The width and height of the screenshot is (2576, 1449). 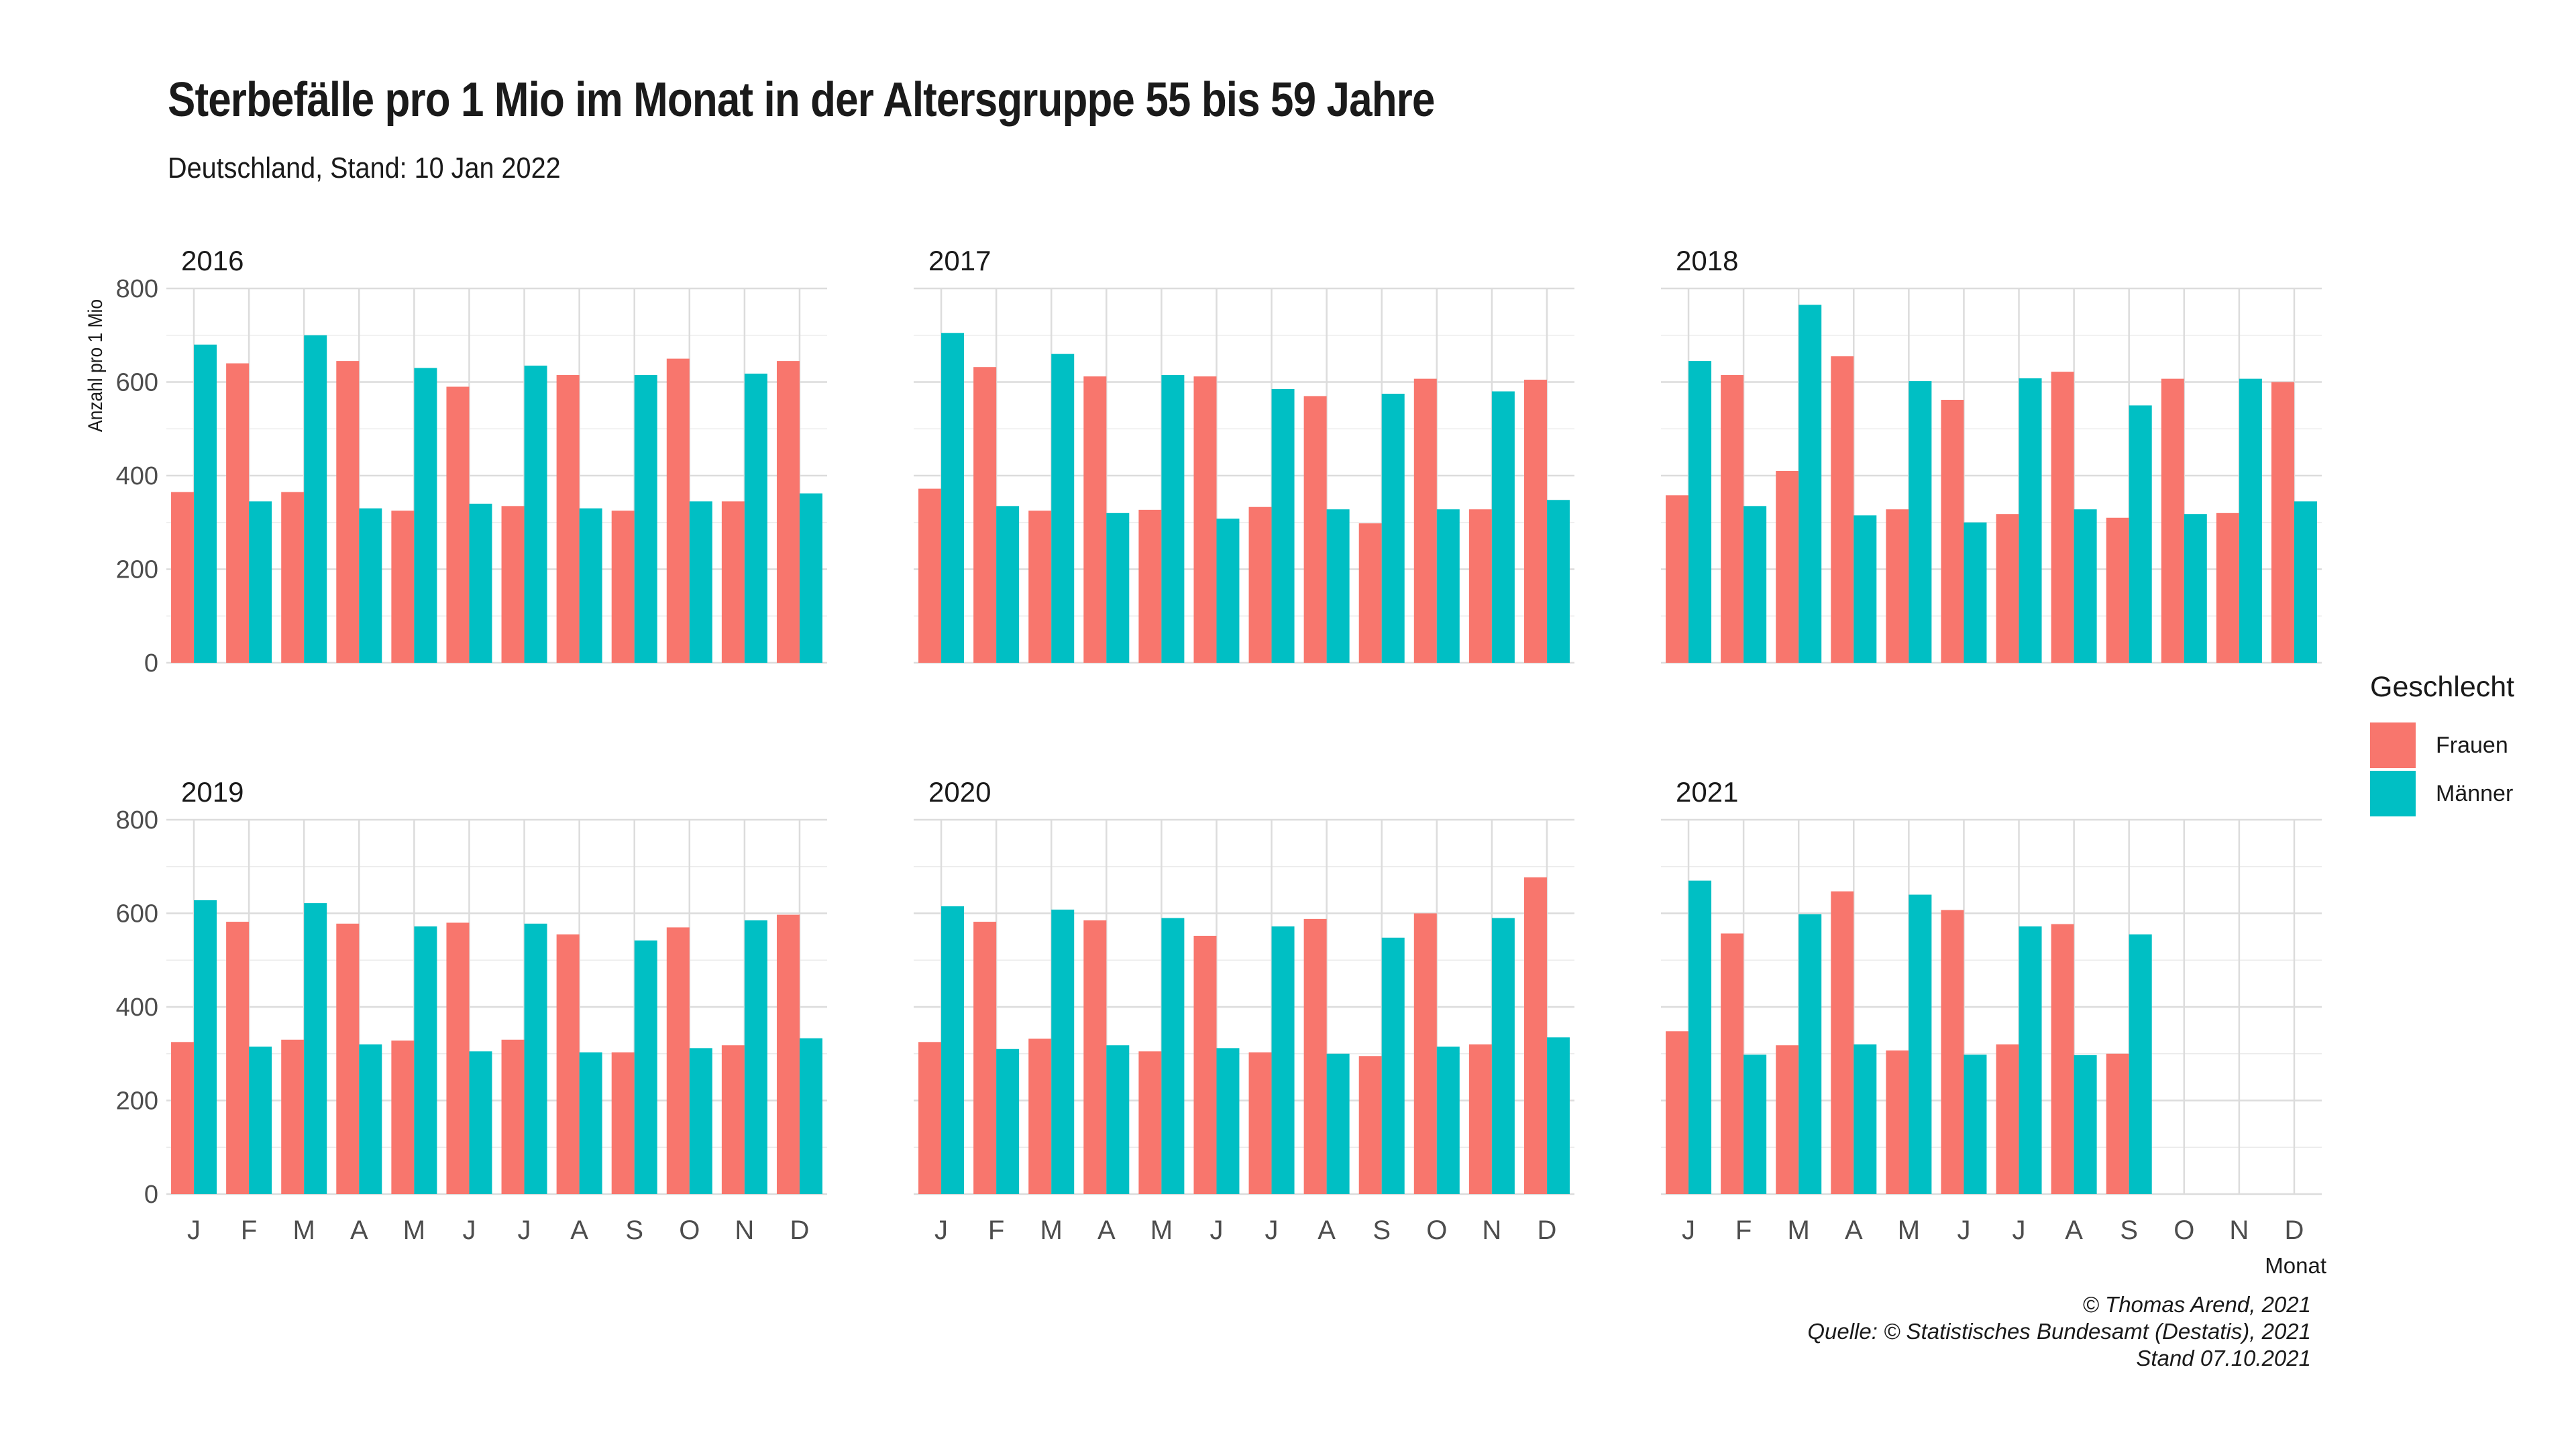 What do you see at coordinates (151, 1195) in the screenshot?
I see `y-tick-label: 0` at bounding box center [151, 1195].